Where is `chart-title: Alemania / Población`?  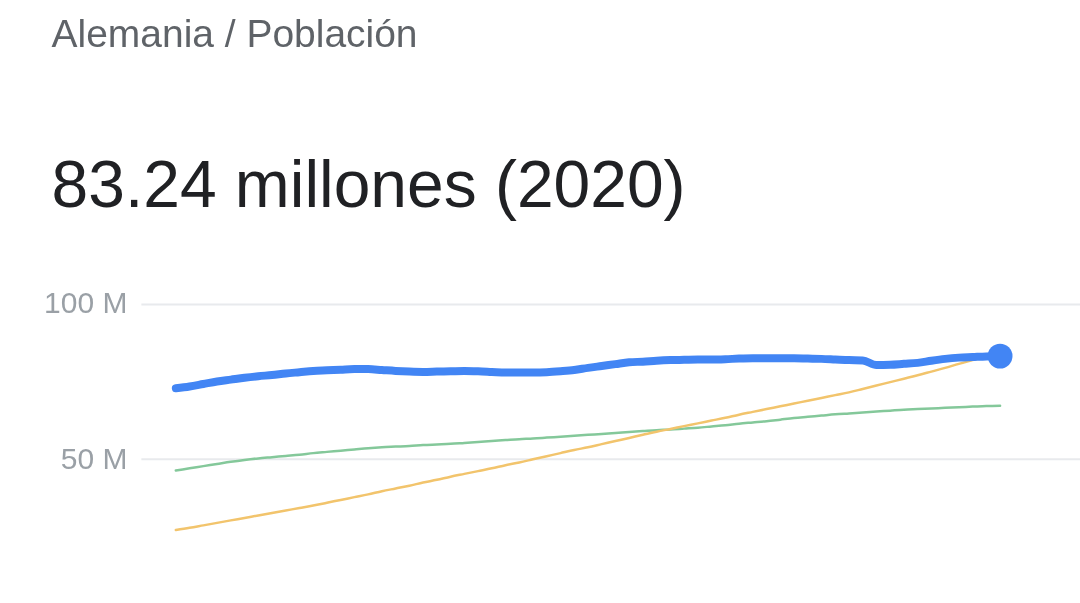
chart-title: Alemania / Población is located at coordinates (234, 34).